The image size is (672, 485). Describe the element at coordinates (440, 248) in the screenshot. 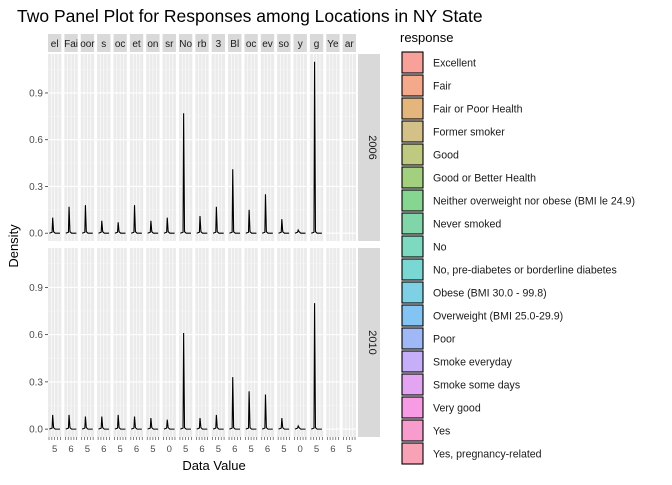

I see `legend-label: No` at that location.